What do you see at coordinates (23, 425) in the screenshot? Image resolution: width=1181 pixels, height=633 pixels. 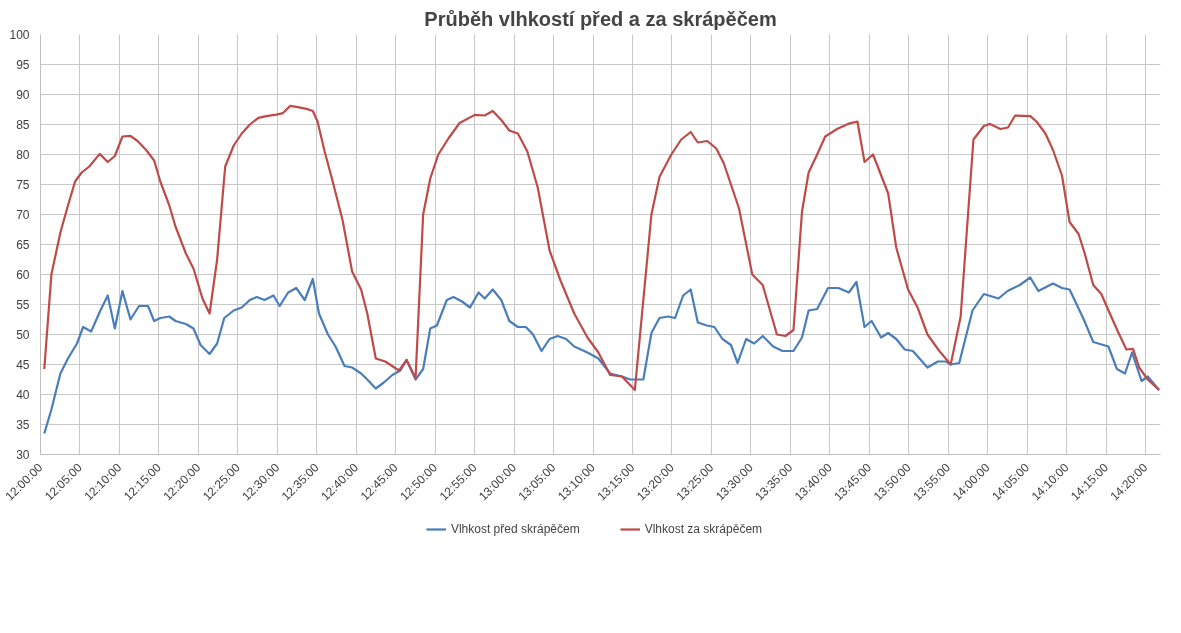 I see `y-tick-label: 35` at bounding box center [23, 425].